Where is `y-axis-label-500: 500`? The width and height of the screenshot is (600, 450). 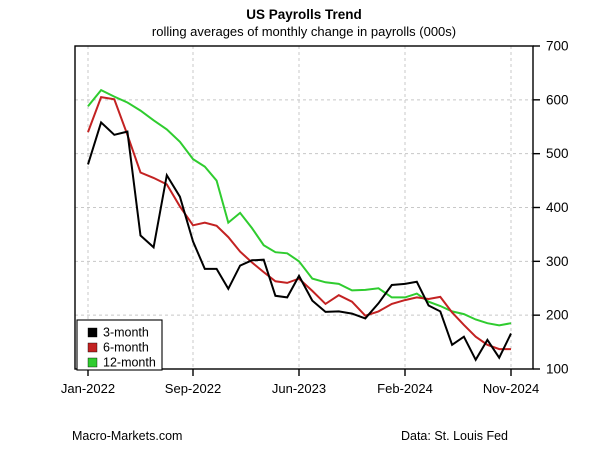
y-axis-label-500: 500 is located at coordinates (557, 153).